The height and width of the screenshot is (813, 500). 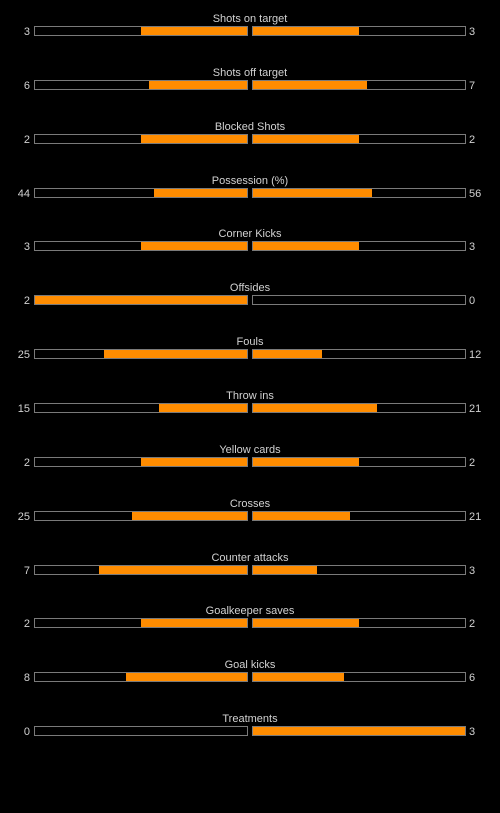 What do you see at coordinates (250, 127) in the screenshot?
I see `stat-label: Blocked Shots` at bounding box center [250, 127].